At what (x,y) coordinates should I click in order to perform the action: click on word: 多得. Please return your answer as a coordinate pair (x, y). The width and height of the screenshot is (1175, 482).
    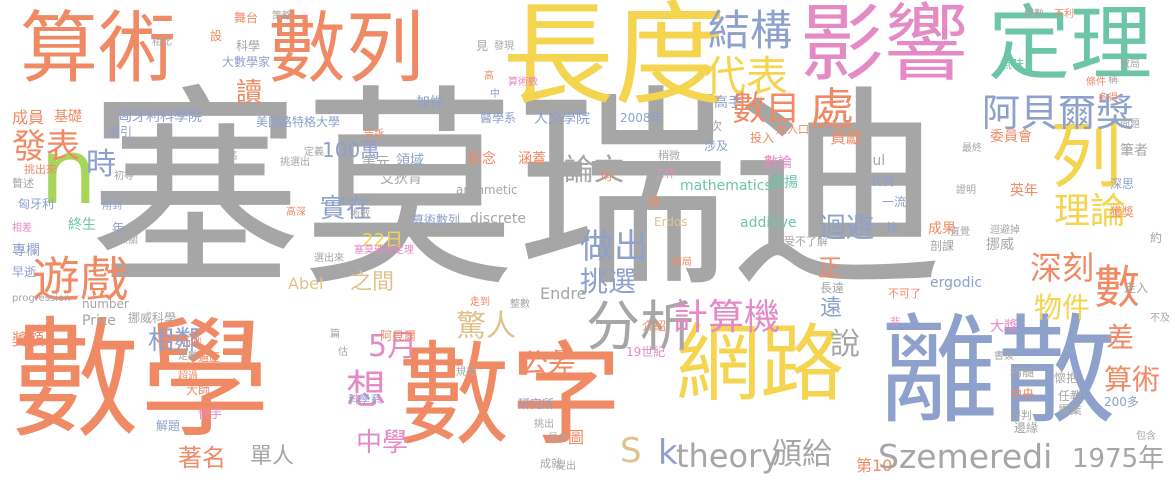
    Looking at the image, I should click on (1108, 98).